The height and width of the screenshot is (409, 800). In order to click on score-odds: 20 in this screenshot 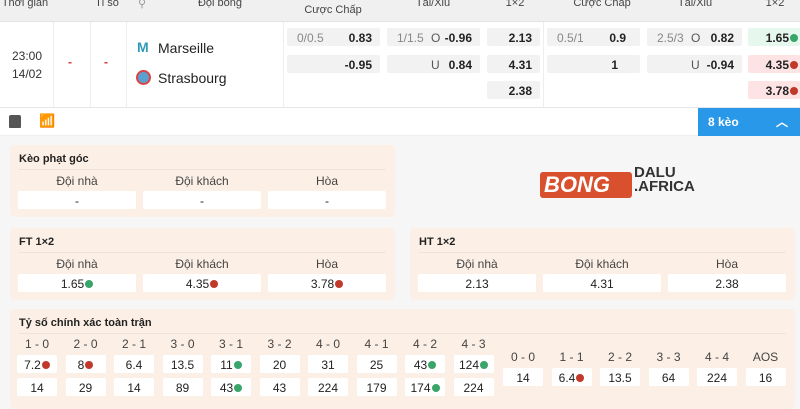, I will do `click(279, 364)`.